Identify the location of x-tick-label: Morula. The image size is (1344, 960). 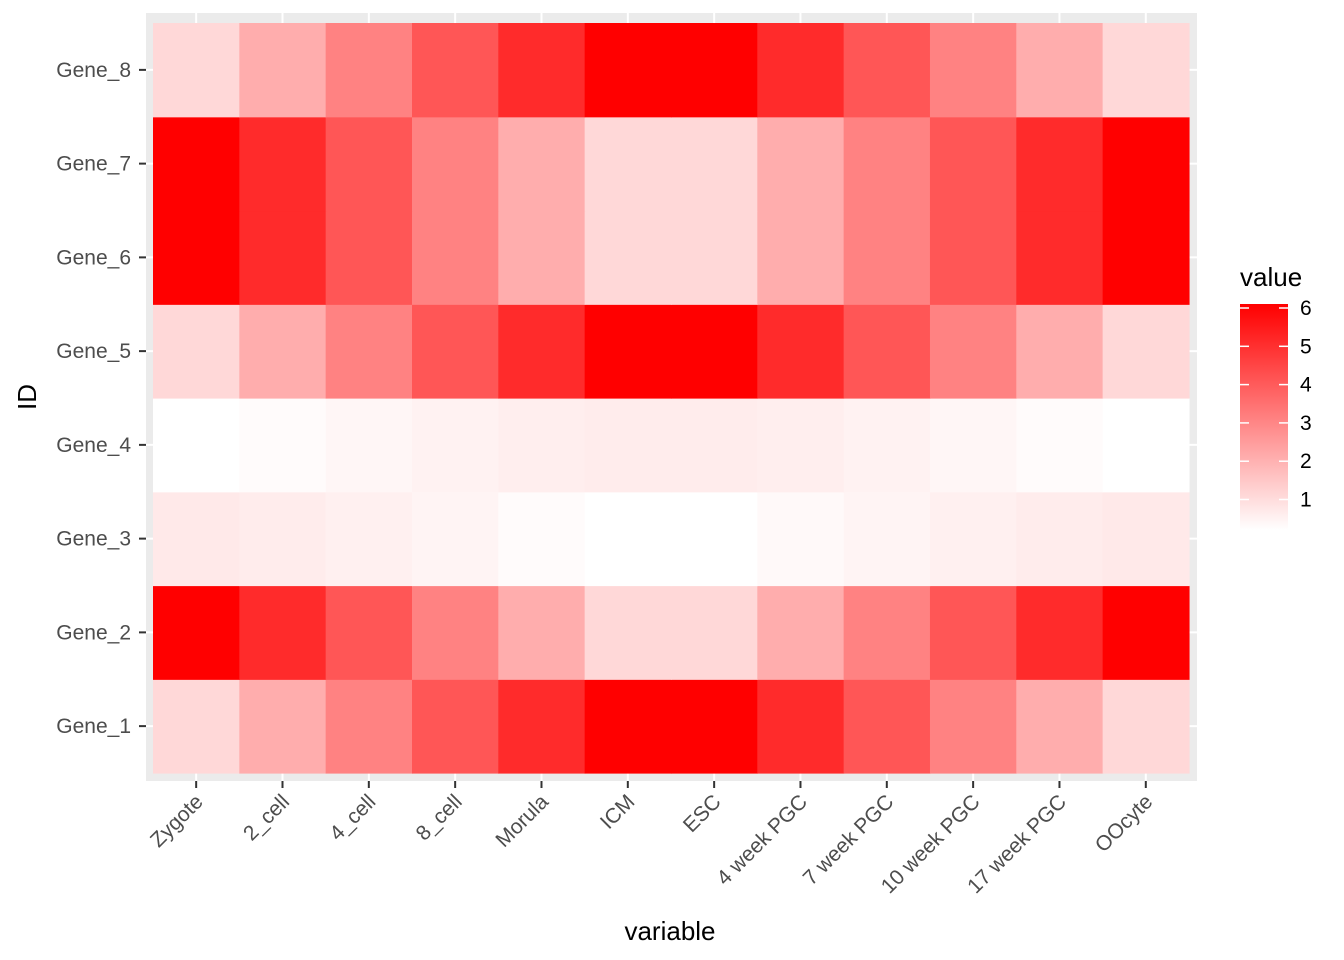
(522, 821).